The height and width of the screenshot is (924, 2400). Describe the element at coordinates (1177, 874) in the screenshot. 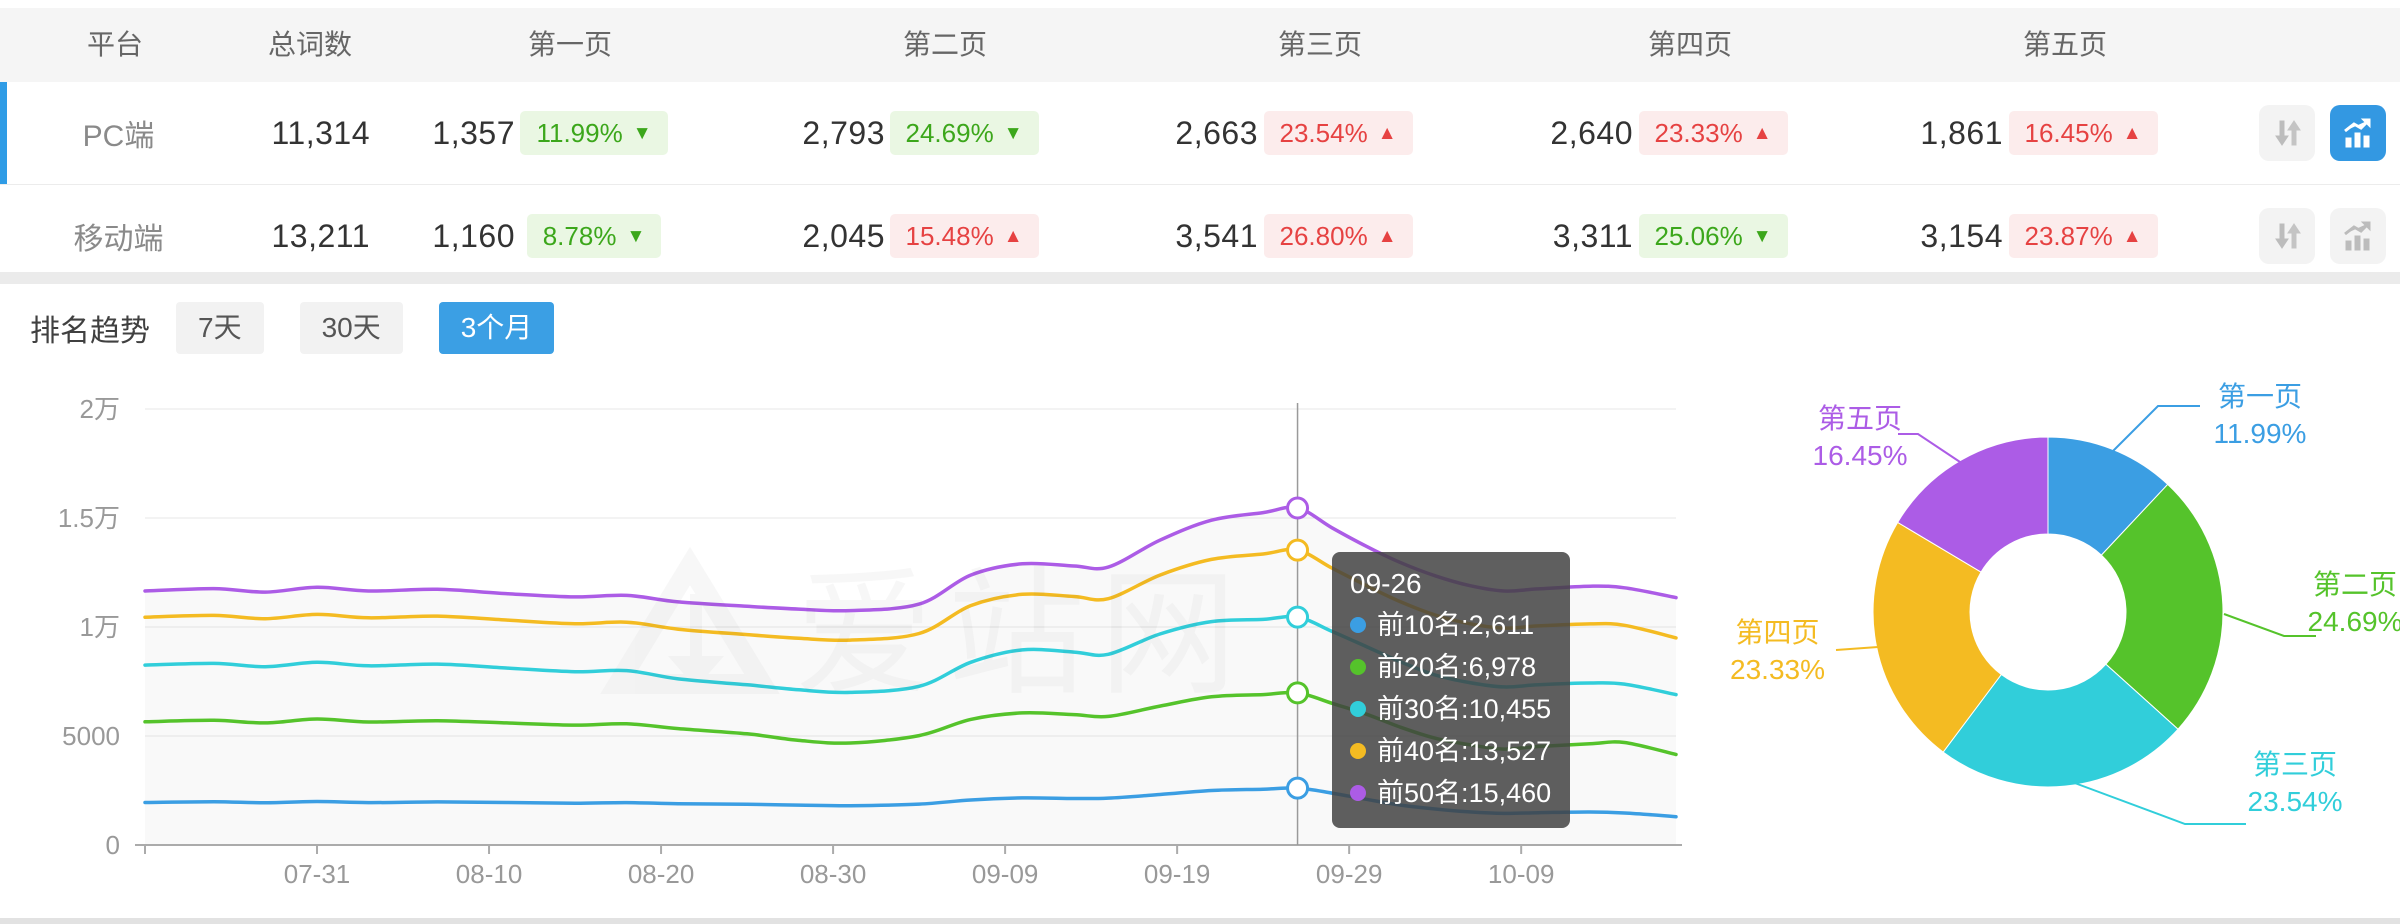

I see `x-axis-label: 09-19` at that location.